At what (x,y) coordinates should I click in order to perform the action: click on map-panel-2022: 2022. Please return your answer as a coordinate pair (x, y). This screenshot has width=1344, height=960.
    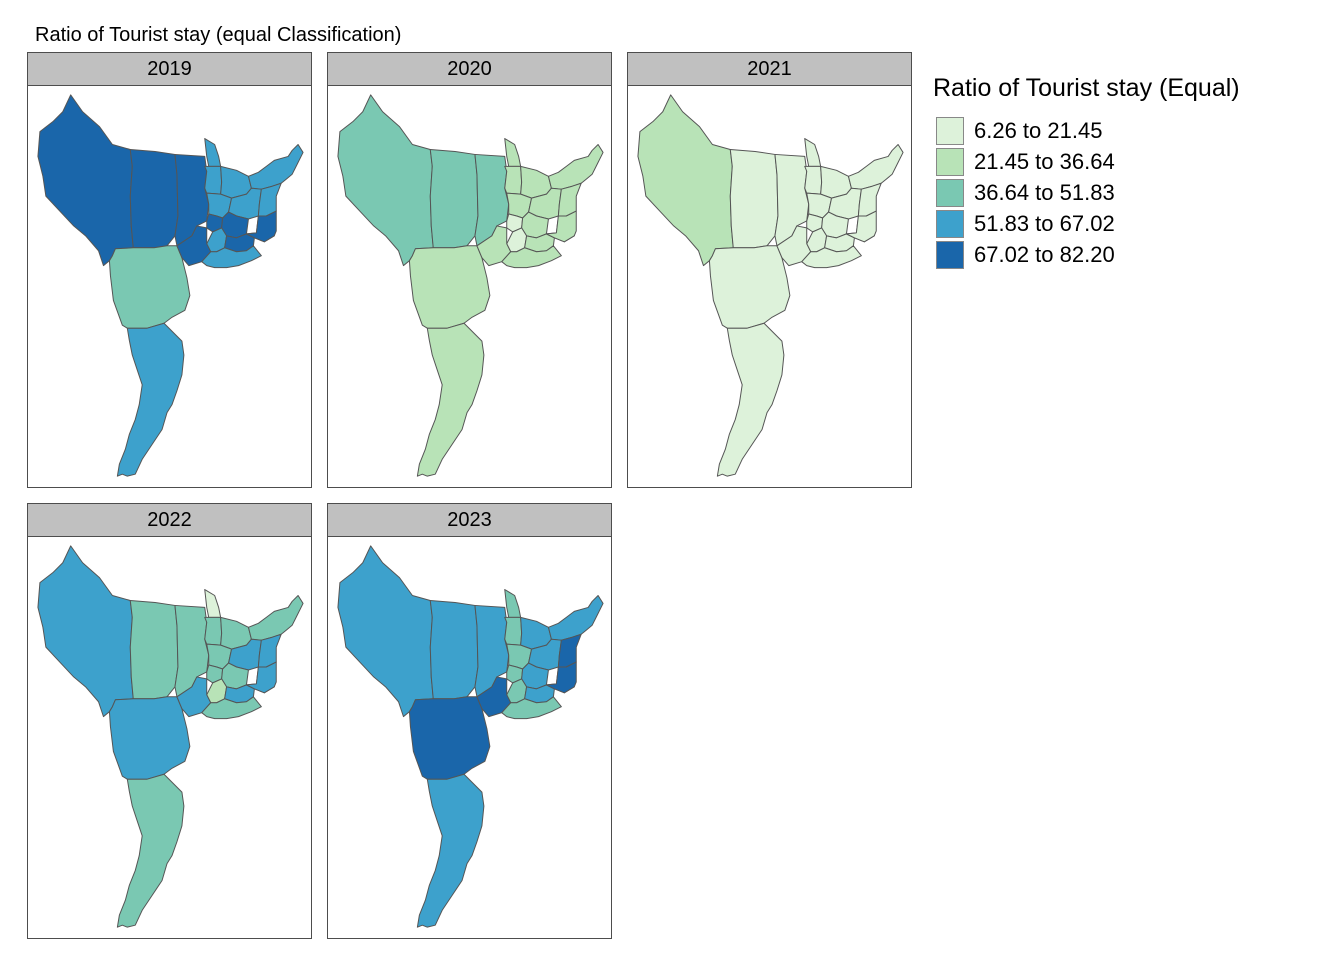
    Looking at the image, I should click on (169, 721).